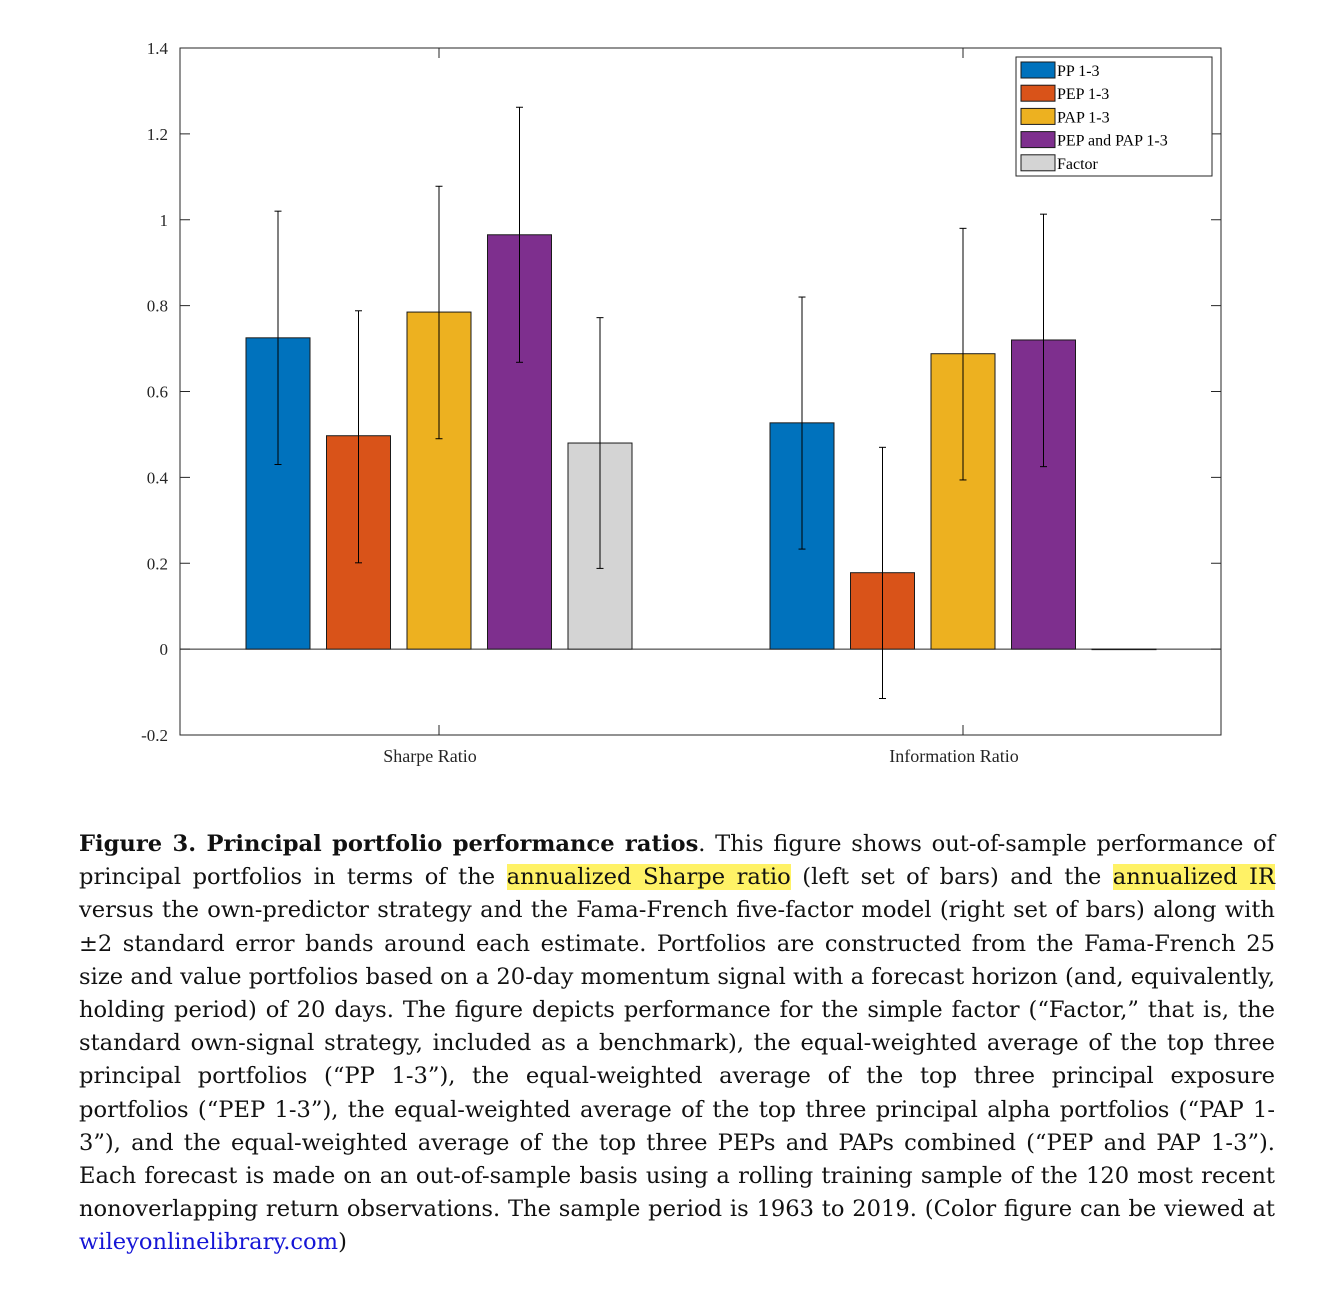  I want to click on y-tick-label: 0.8, so click(157, 306).